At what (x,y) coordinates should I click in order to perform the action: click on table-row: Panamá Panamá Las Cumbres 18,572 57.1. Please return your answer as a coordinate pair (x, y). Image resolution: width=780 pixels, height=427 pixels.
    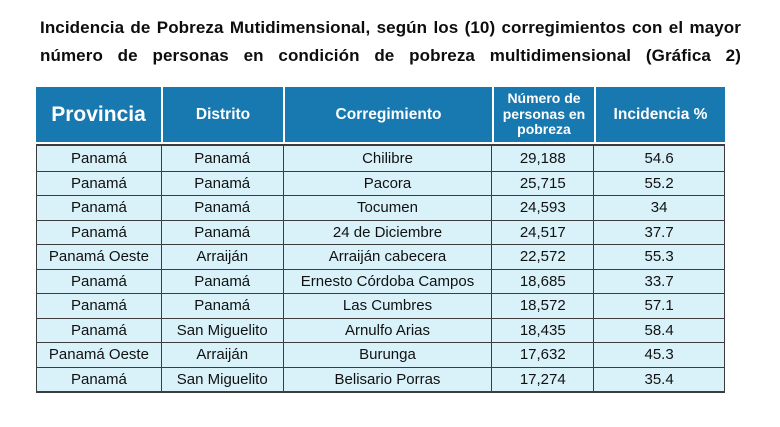
    Looking at the image, I should click on (380, 305).